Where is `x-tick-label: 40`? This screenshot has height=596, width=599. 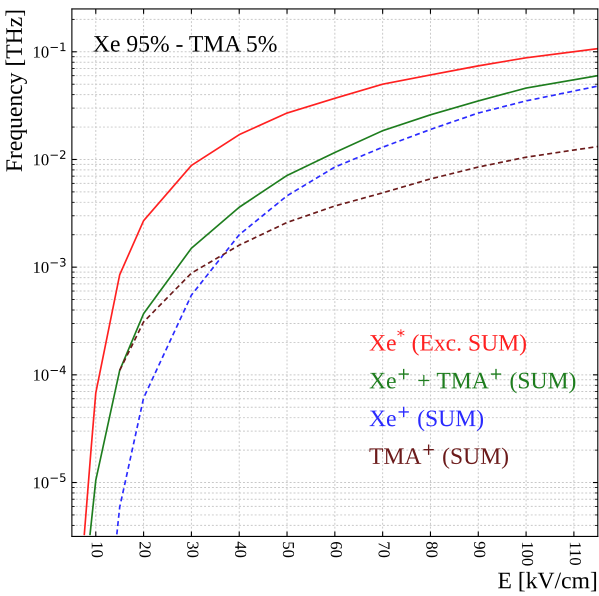 x-tick-label: 40 is located at coordinates (240, 550).